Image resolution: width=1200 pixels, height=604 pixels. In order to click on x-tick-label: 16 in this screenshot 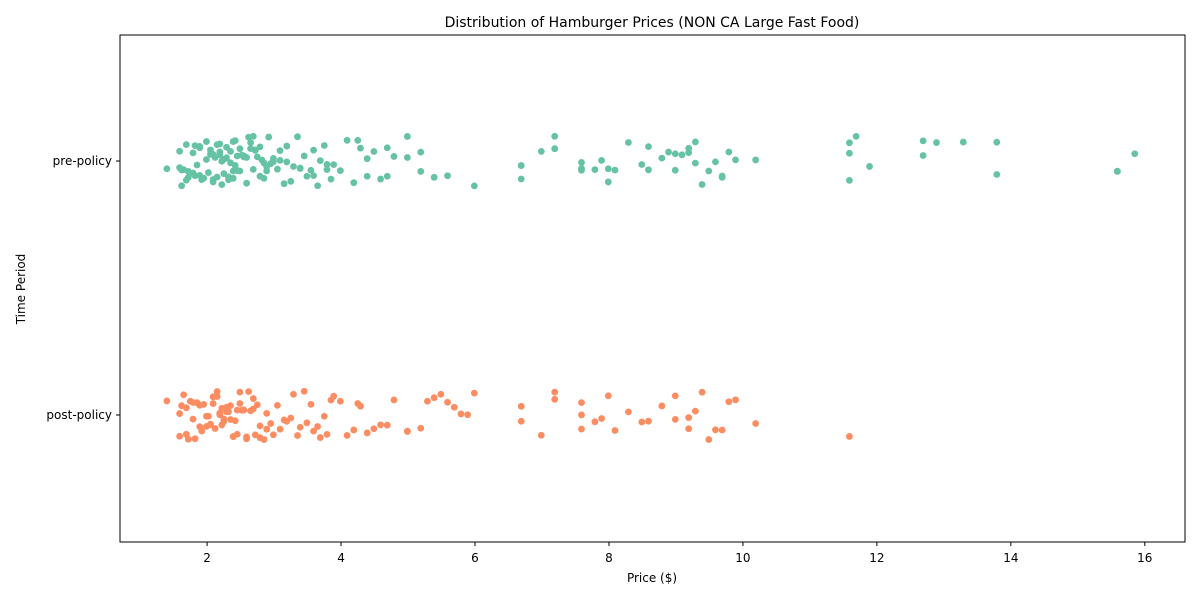, I will do `click(1144, 558)`.